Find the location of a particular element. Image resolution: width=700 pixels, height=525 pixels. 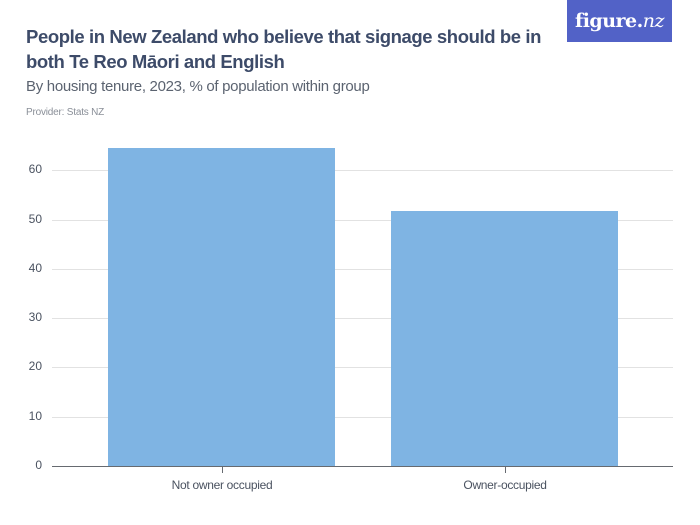

x-tick-label: Owner-occupied is located at coordinates (505, 485).